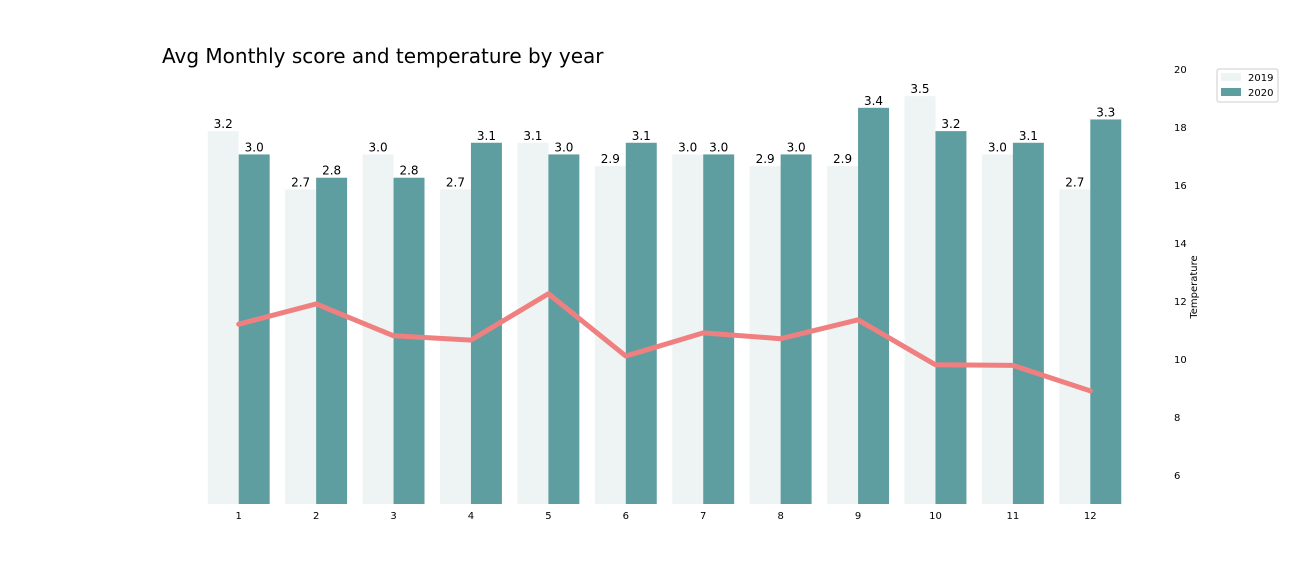 The width and height of the screenshot is (1296, 580). Describe the element at coordinates (997, 147) in the screenshot. I see `data-label-2019-11: 3.0` at that location.